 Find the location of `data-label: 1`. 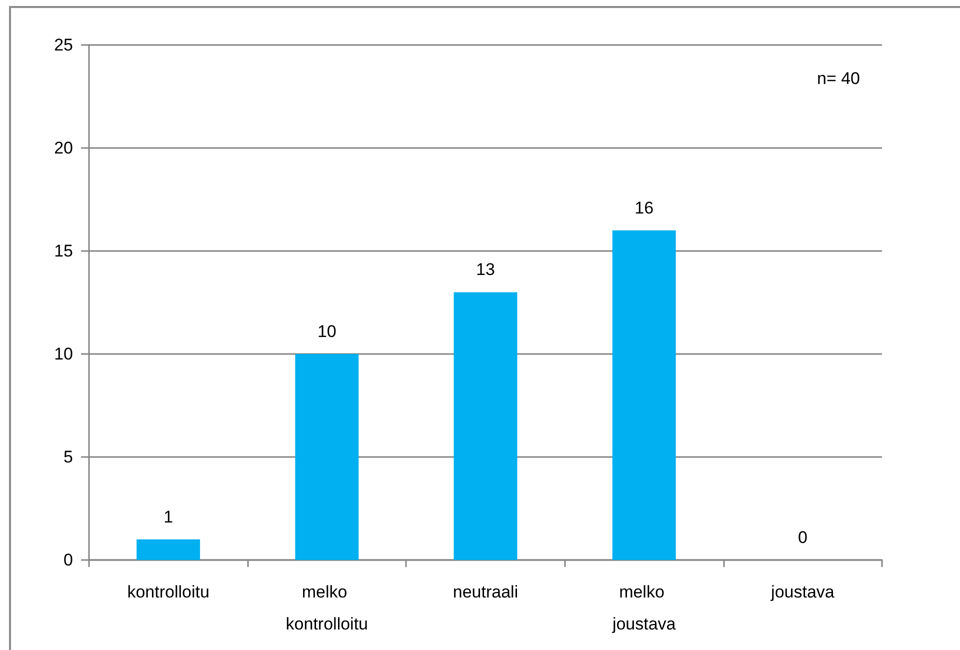

data-label: 1 is located at coordinates (169, 516).